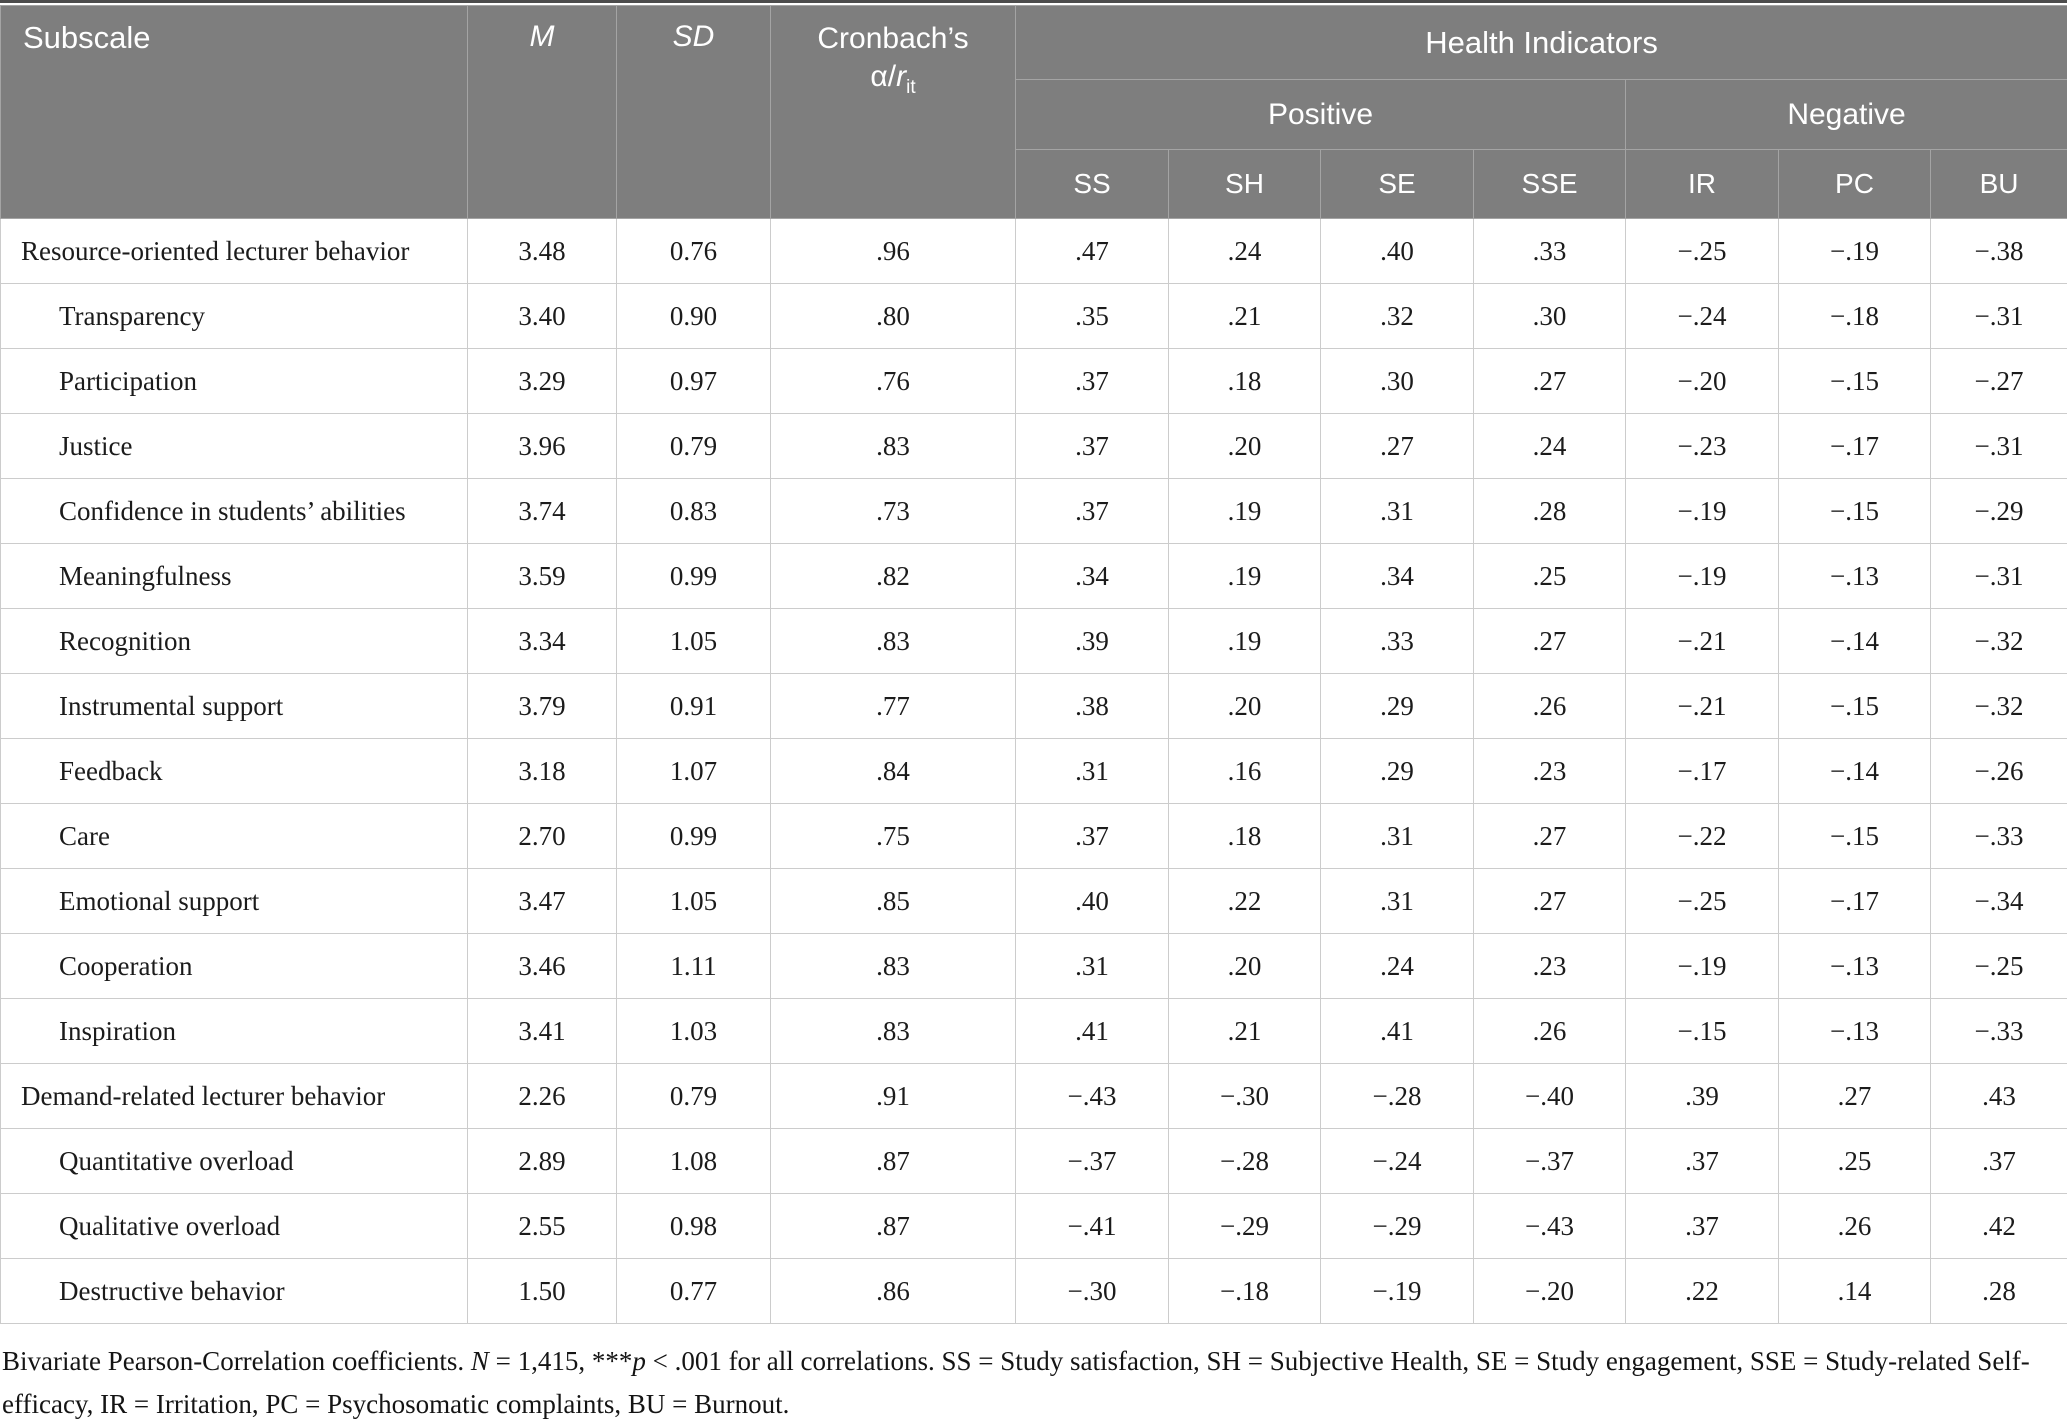 This screenshot has height=1425, width=2067. I want to click on cell-alpha: .91, so click(893, 1096).